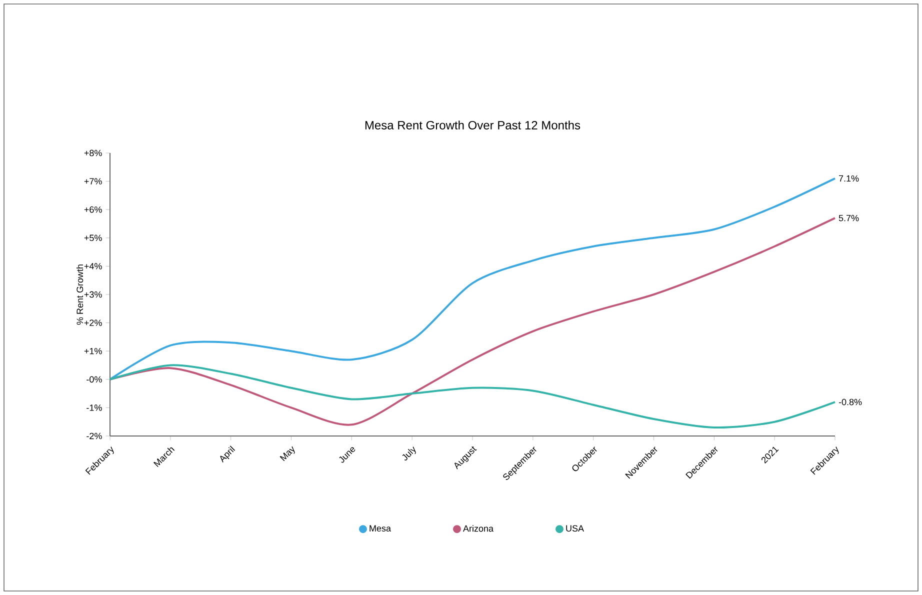 This screenshot has width=922, height=595. I want to click on x-tick-label: May, so click(287, 454).